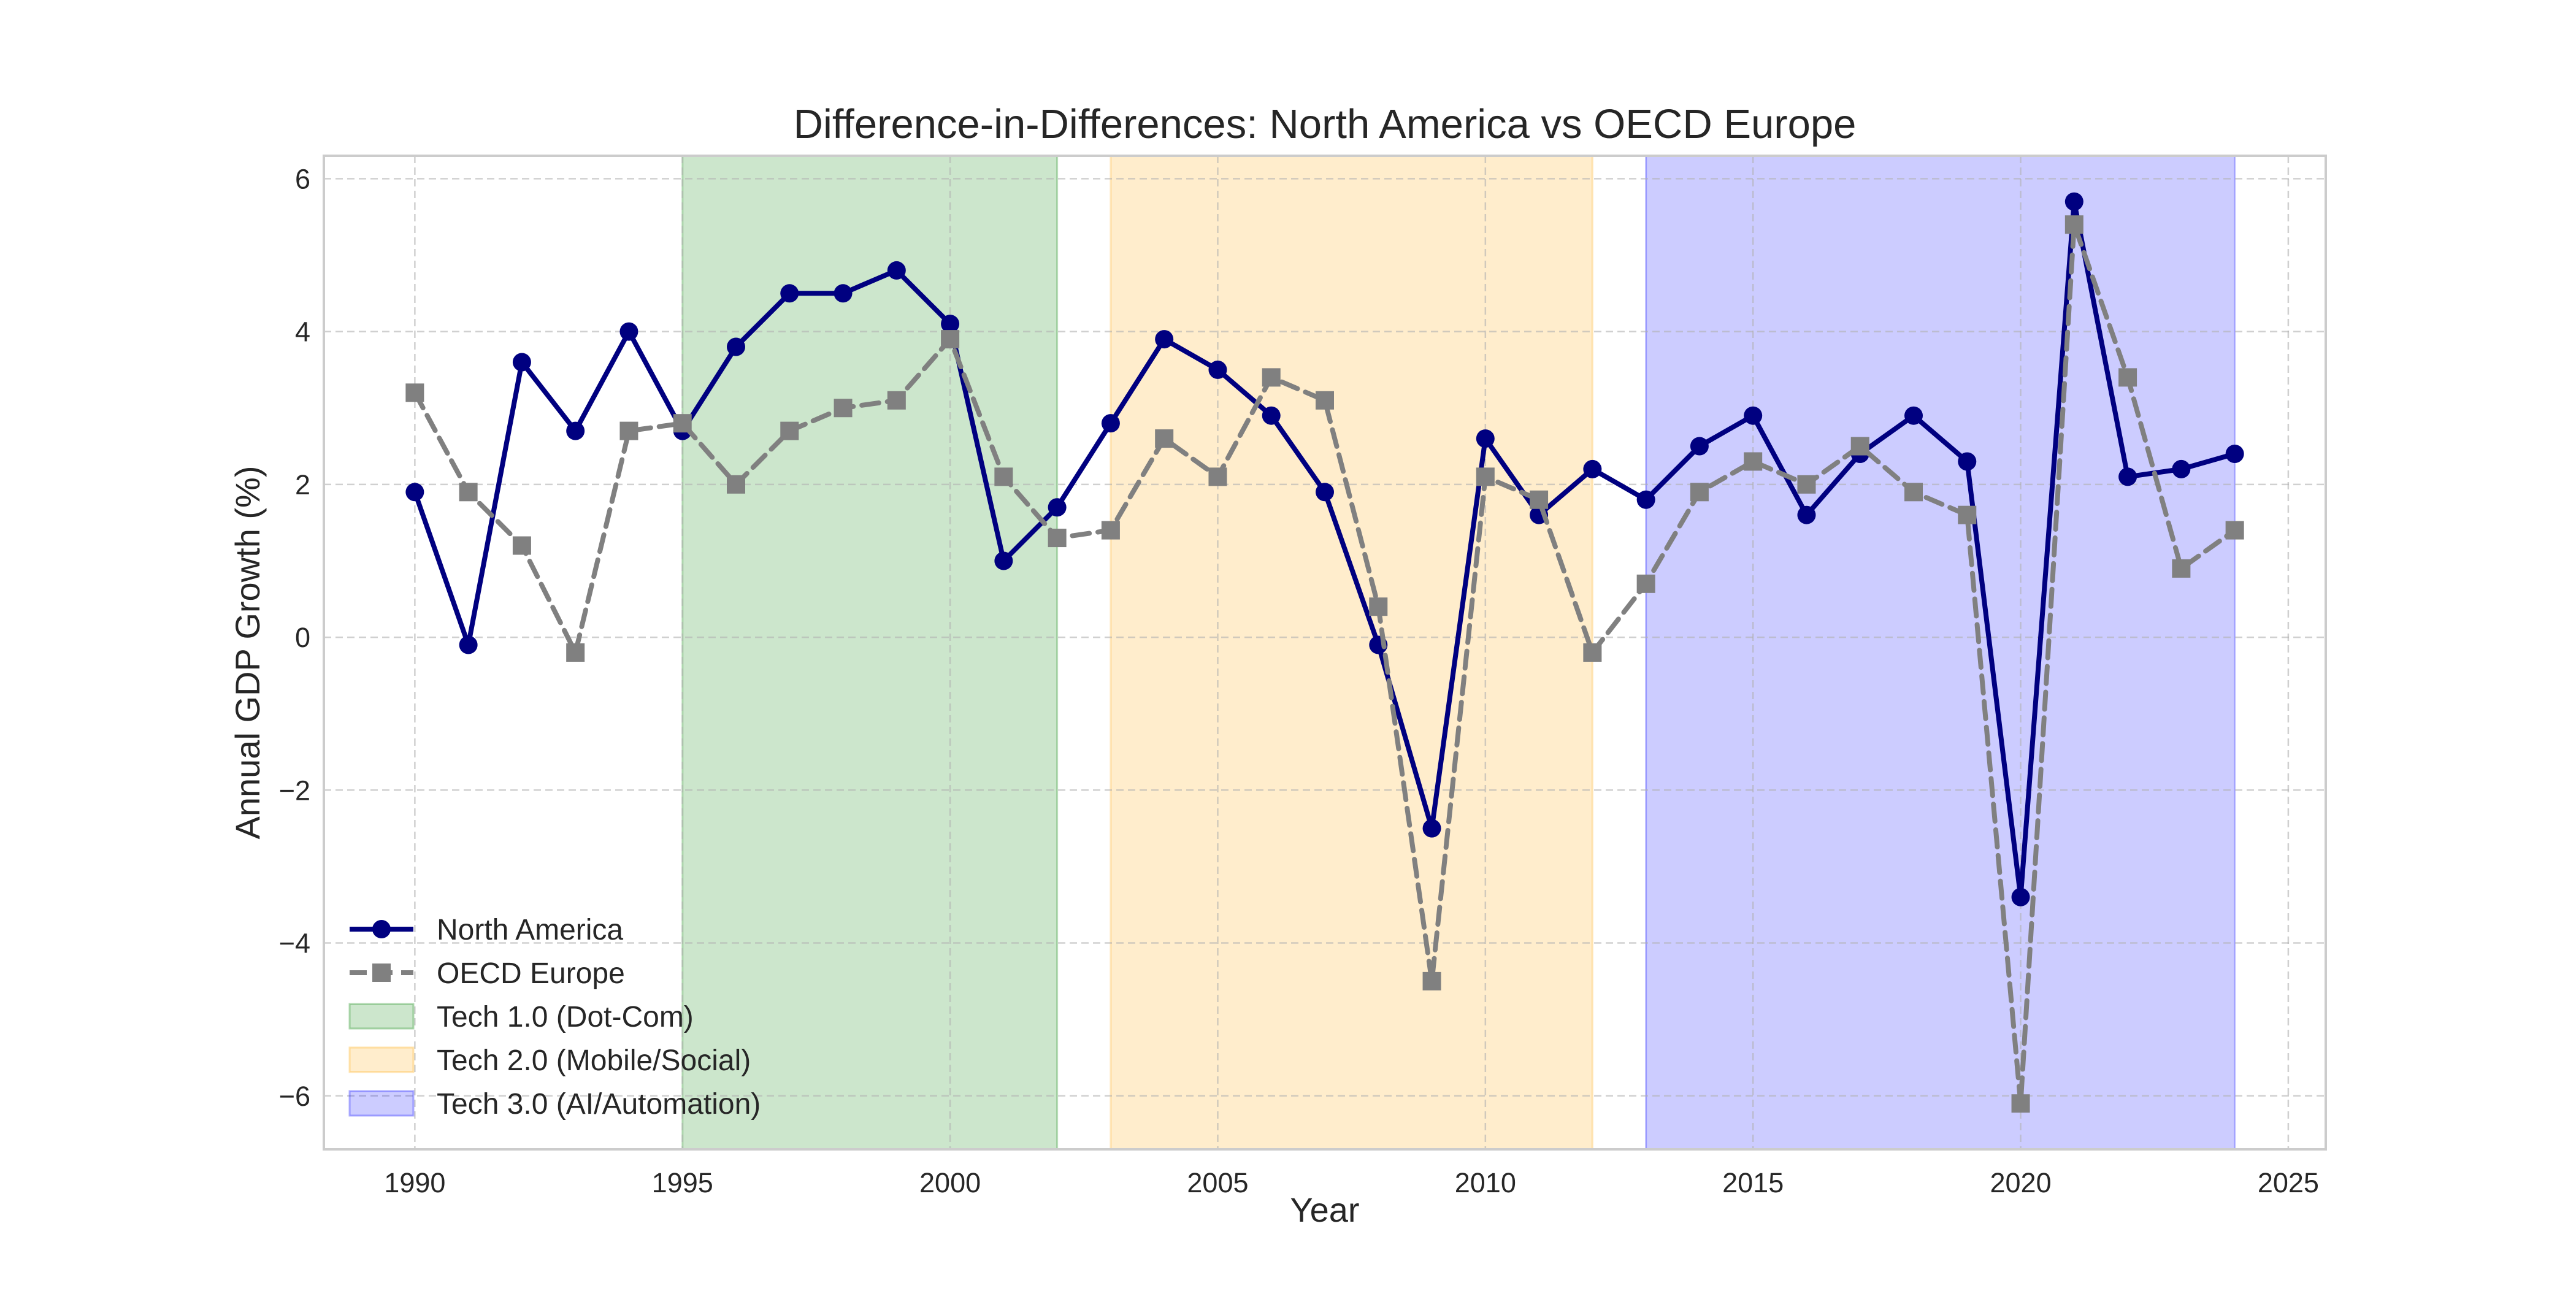 The image size is (2576, 1291). Describe the element at coordinates (414, 1182) in the screenshot. I see `x-tick-label: 1990` at that location.